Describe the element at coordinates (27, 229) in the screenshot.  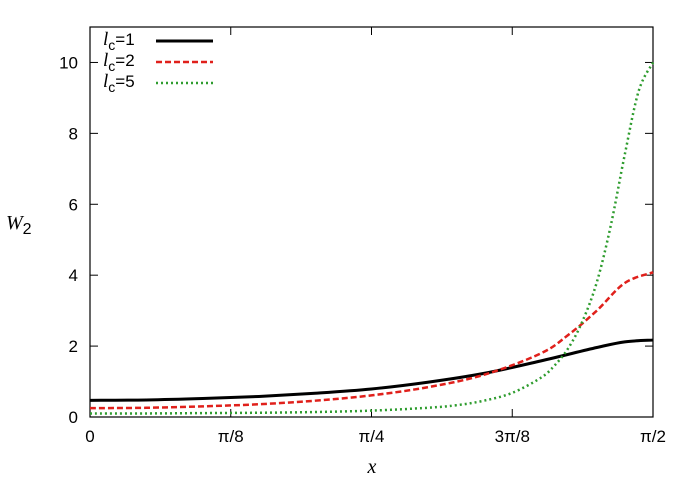
I see `y-axis-label-sub: 2` at that location.